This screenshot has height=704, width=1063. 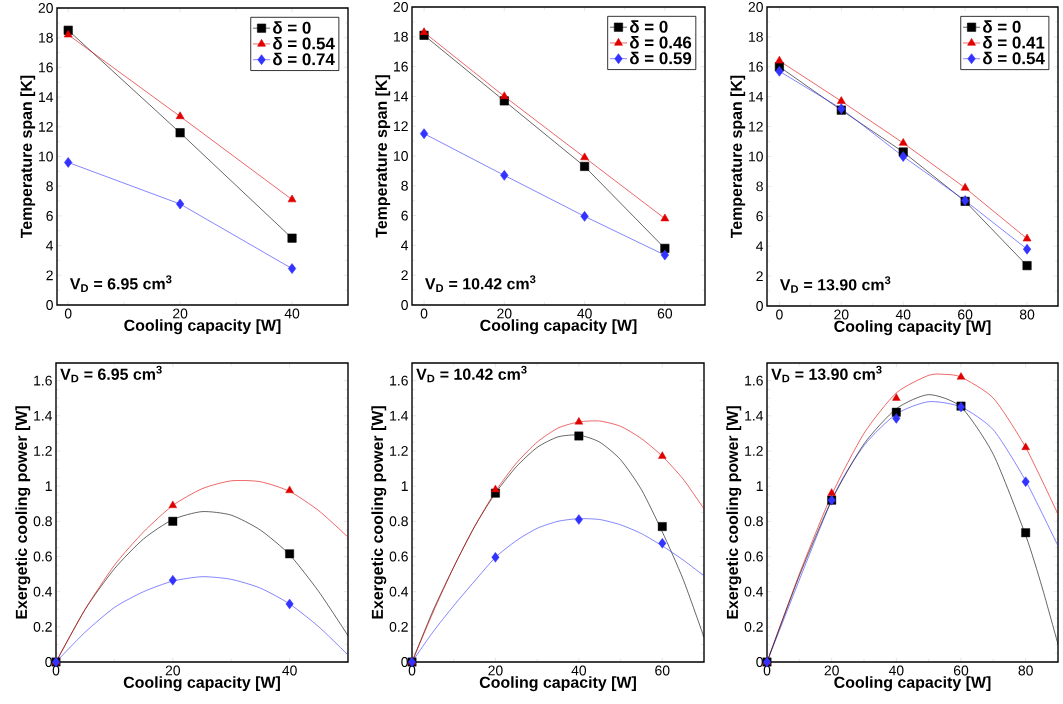 I want to click on legend-label: δ = 0.41, so click(x=1014, y=42).